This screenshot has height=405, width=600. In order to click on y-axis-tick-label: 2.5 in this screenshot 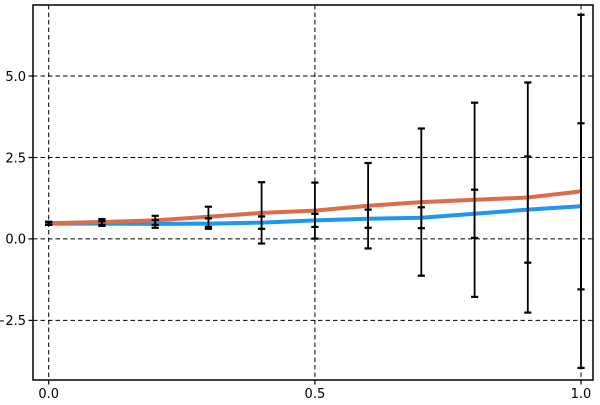, I will do `click(15, 158)`.